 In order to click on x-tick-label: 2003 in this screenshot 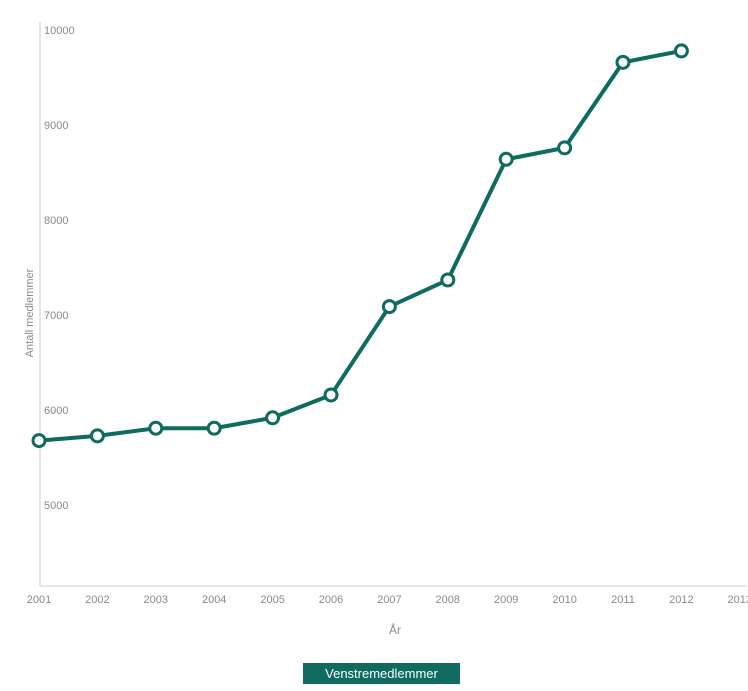, I will do `click(156, 600)`.